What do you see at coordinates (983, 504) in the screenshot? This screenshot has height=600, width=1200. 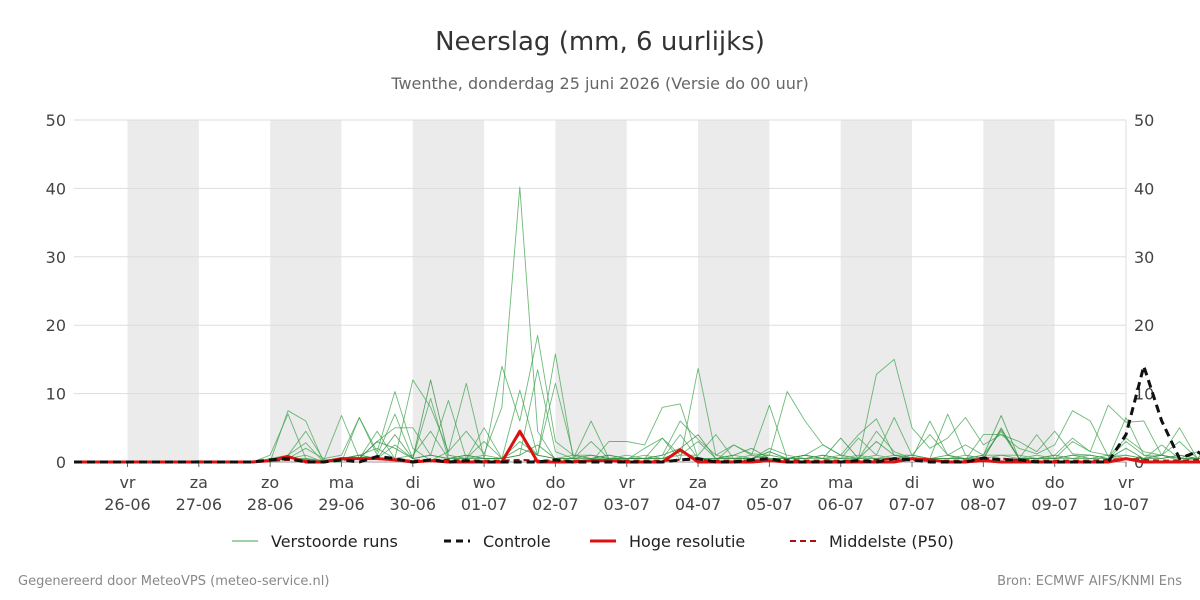 I see `x-tick-date: 08-07` at bounding box center [983, 504].